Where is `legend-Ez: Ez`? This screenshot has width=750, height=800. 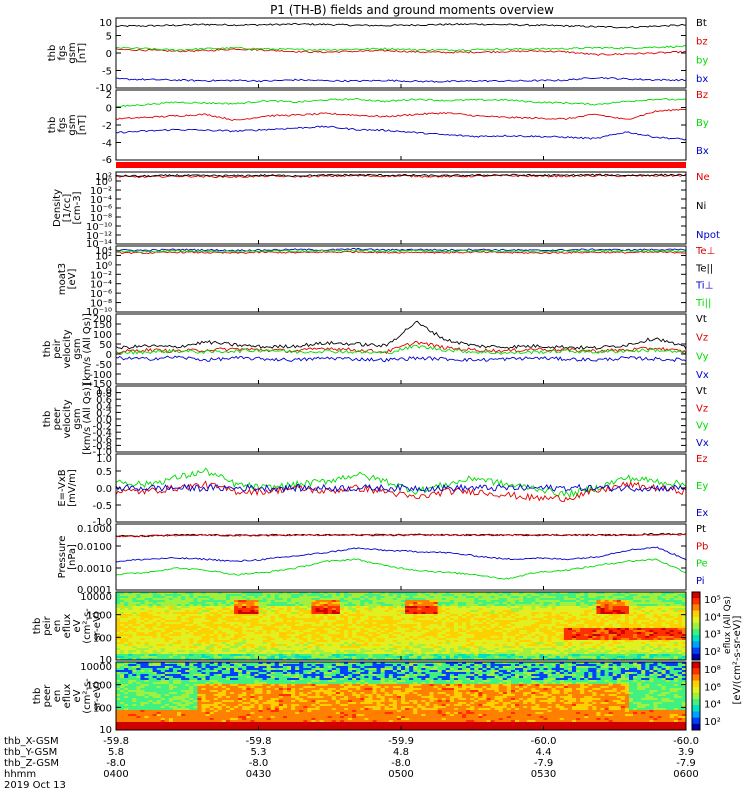
legend-Ez: Ez is located at coordinates (702, 459).